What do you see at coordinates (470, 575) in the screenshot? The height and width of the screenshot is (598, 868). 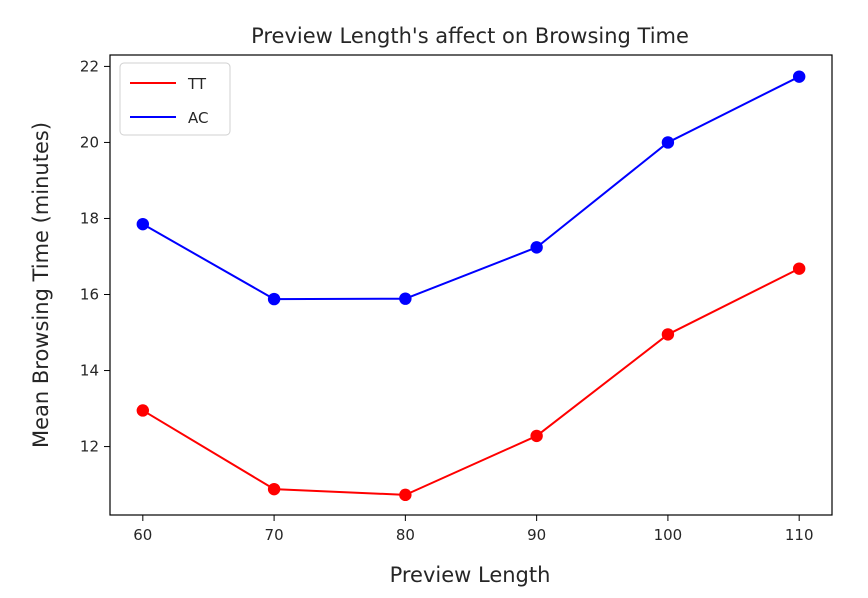 I see `x-axis-label: Preview Length` at bounding box center [470, 575].